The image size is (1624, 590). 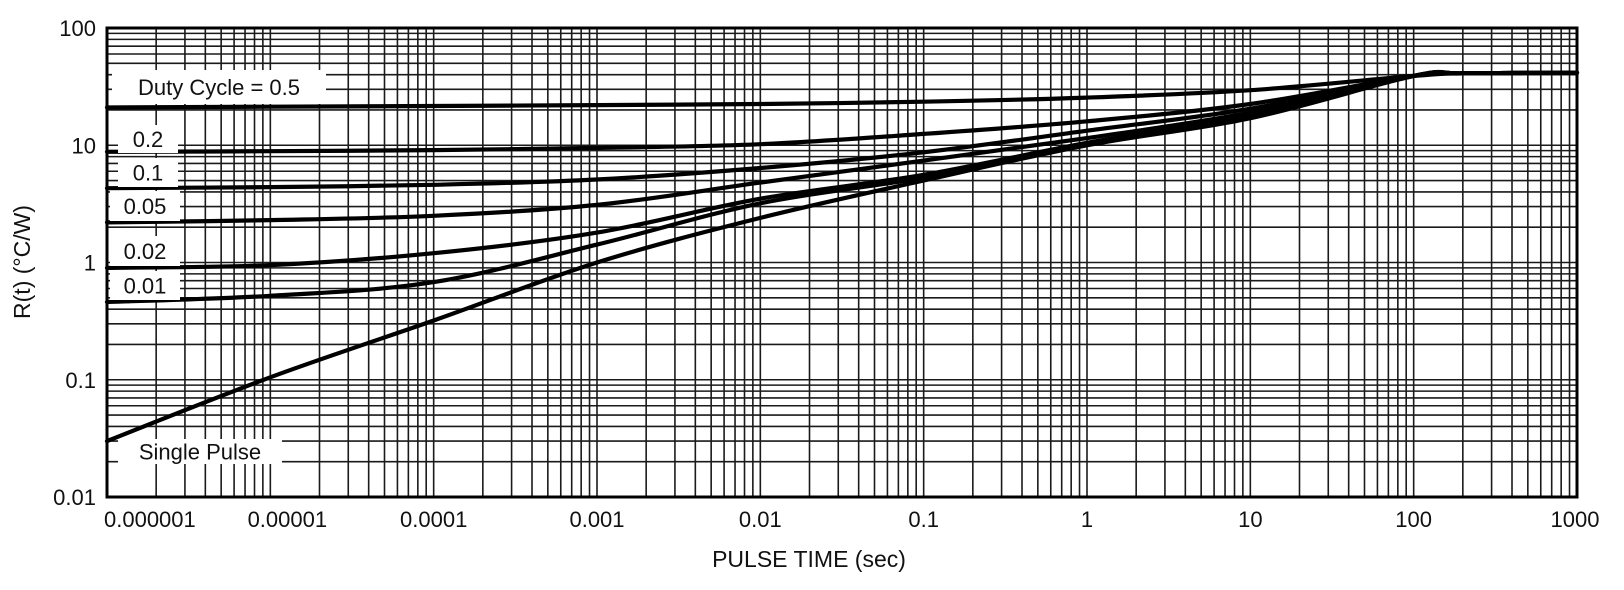 I want to click on curve-label-single-pulse: Single Pulse, so click(x=200, y=452).